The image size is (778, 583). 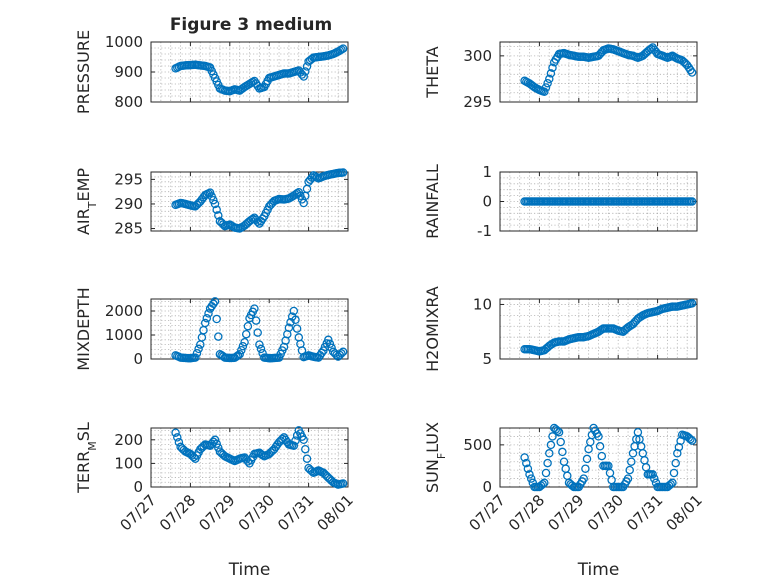 I want to click on x-tick-label: 07/28, so click(x=177, y=512).